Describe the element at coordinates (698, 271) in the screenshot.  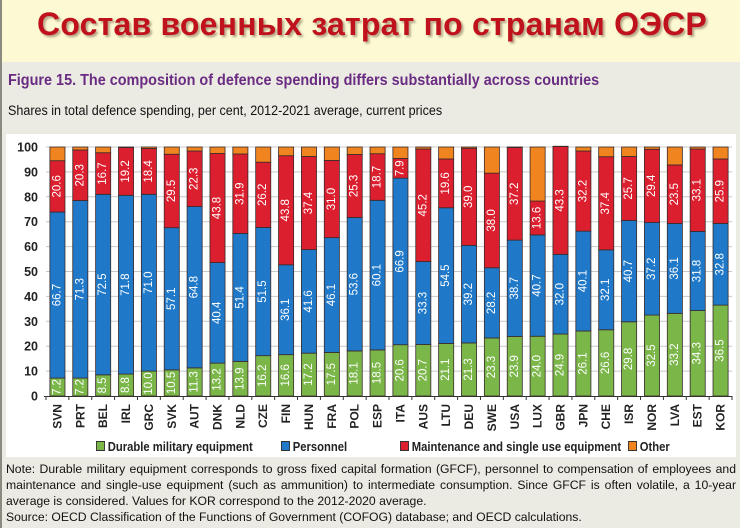
I see `data-label-personnel: 31.8` at that location.